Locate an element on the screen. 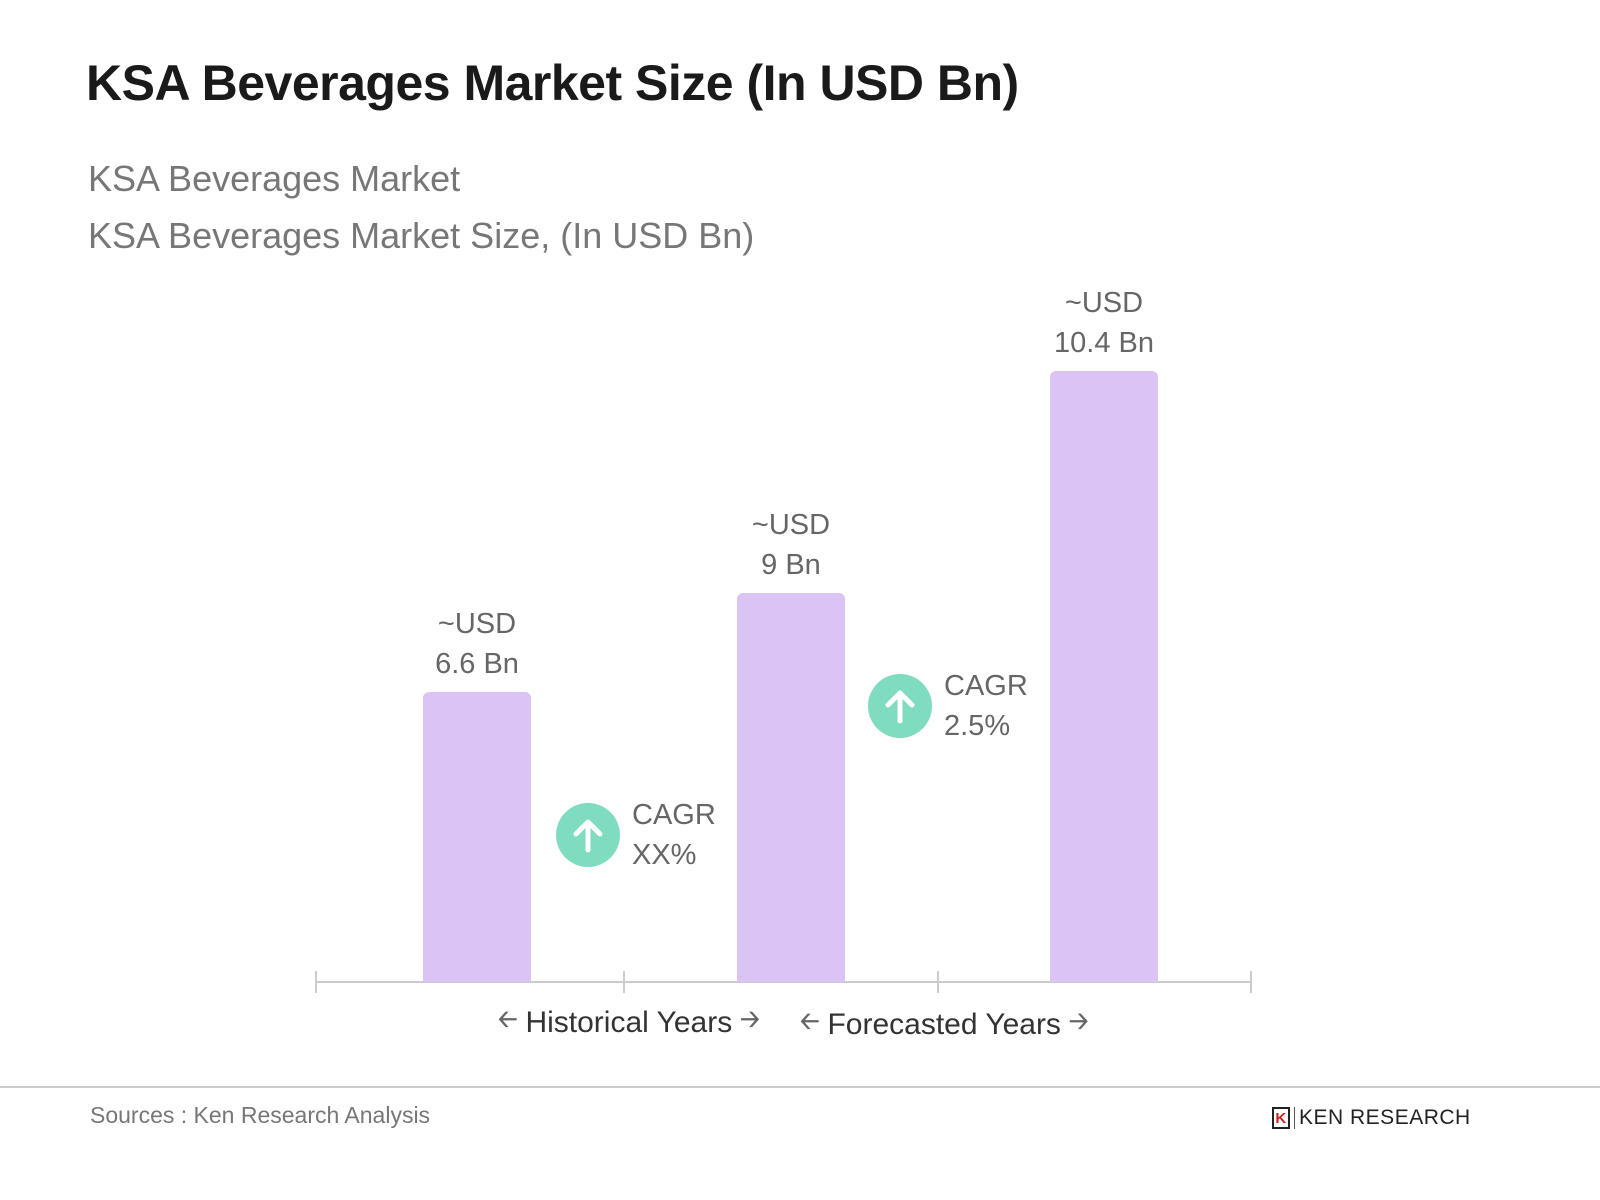 This screenshot has height=1200, width=1600. data-label: ~USD 10.4 Bn is located at coordinates (1104, 323).